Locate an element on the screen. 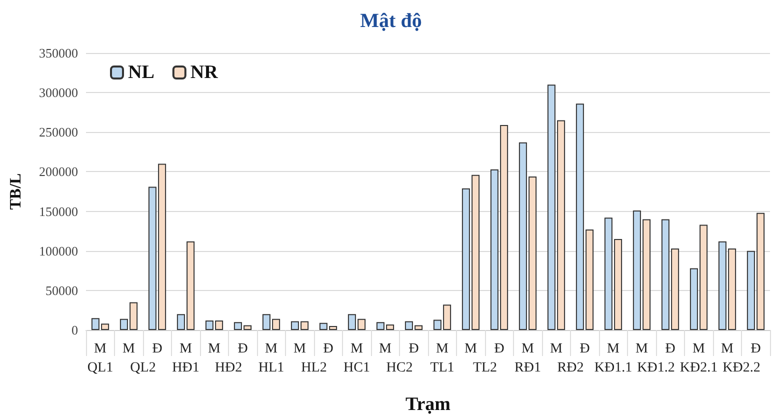 The image size is (782, 419). text: QL1 is located at coordinates (100, 368).